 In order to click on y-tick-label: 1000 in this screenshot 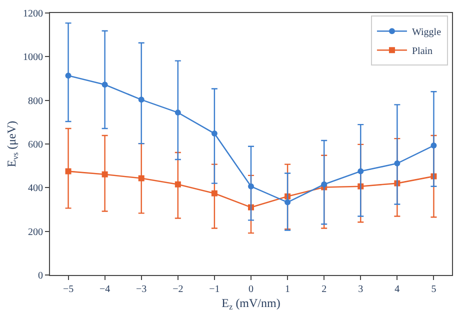, I will do `click(33, 58)`.